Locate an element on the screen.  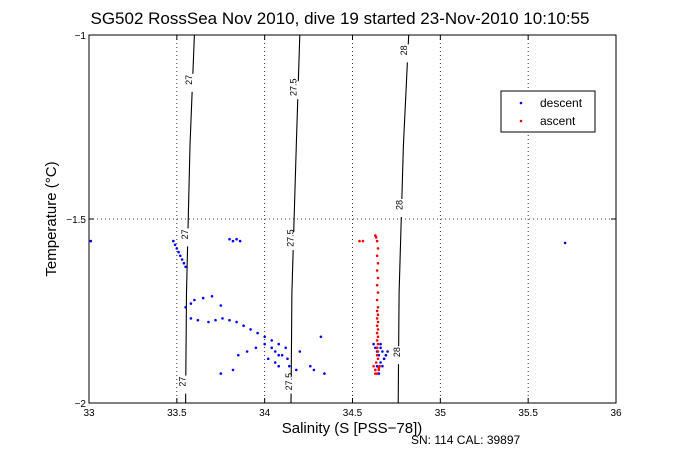
y-tick-label: −1 is located at coordinates (81, 36).